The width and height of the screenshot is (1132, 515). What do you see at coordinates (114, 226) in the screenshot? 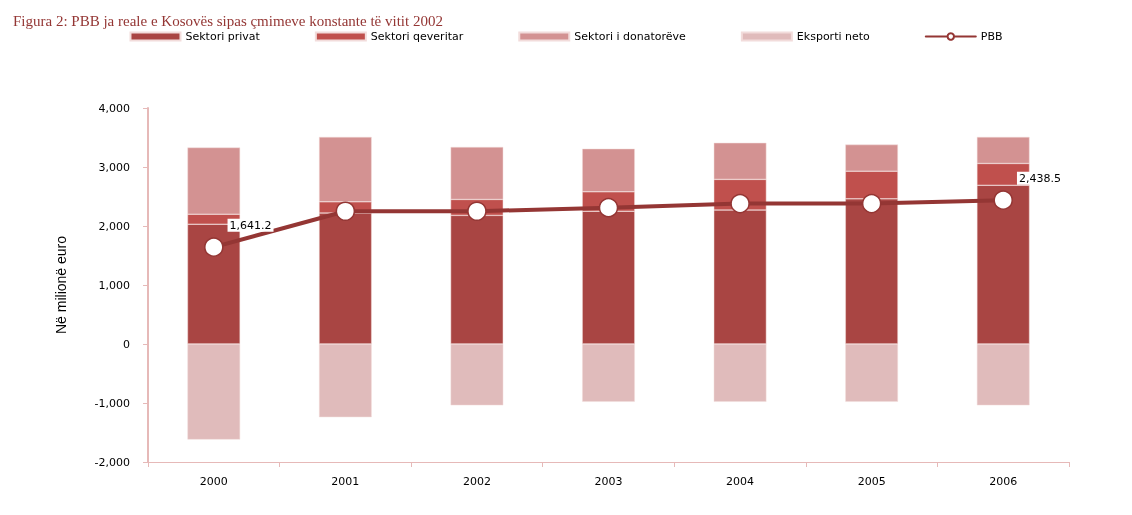
I see `y-tick-label: 2,000` at bounding box center [114, 226].